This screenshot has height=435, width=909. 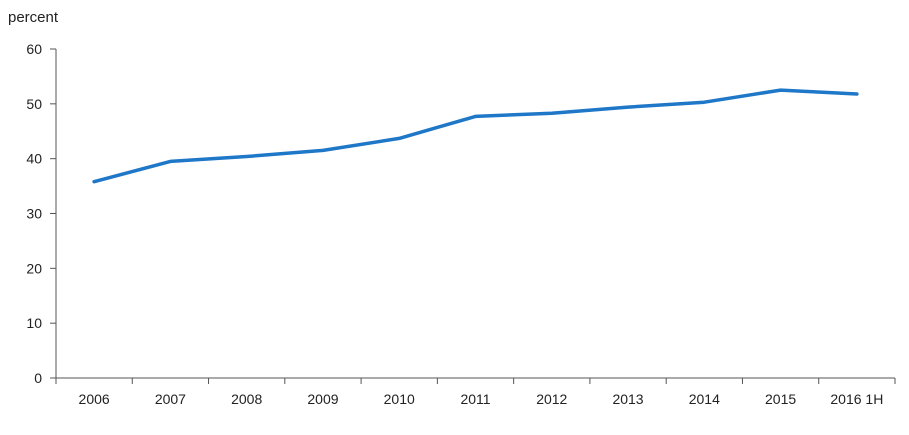 I want to click on y-tick-label: 30, so click(x=34, y=214).